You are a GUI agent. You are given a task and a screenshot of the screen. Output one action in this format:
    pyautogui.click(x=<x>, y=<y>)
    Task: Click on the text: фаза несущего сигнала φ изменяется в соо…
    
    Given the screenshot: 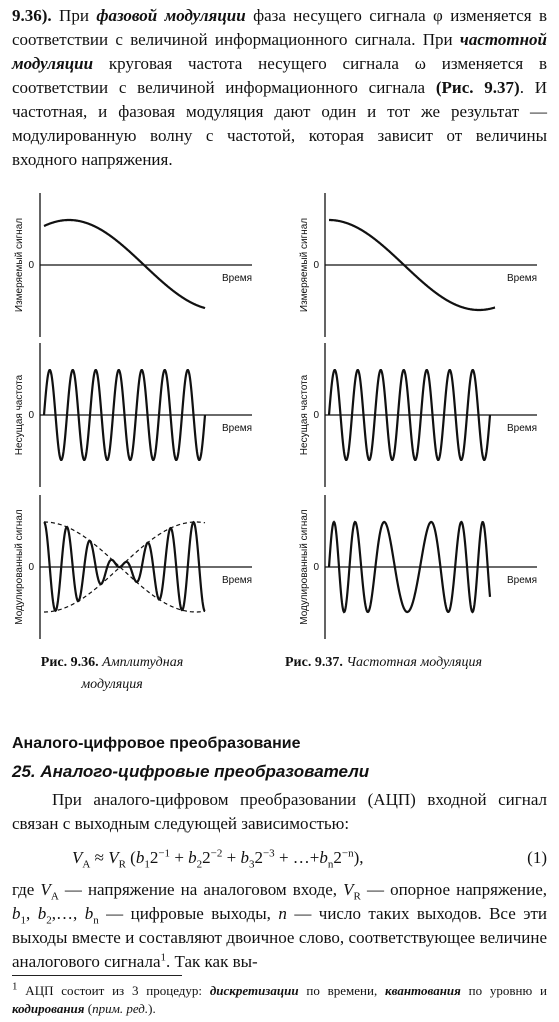 What is the action you would take?
    pyautogui.click(x=280, y=27)
    